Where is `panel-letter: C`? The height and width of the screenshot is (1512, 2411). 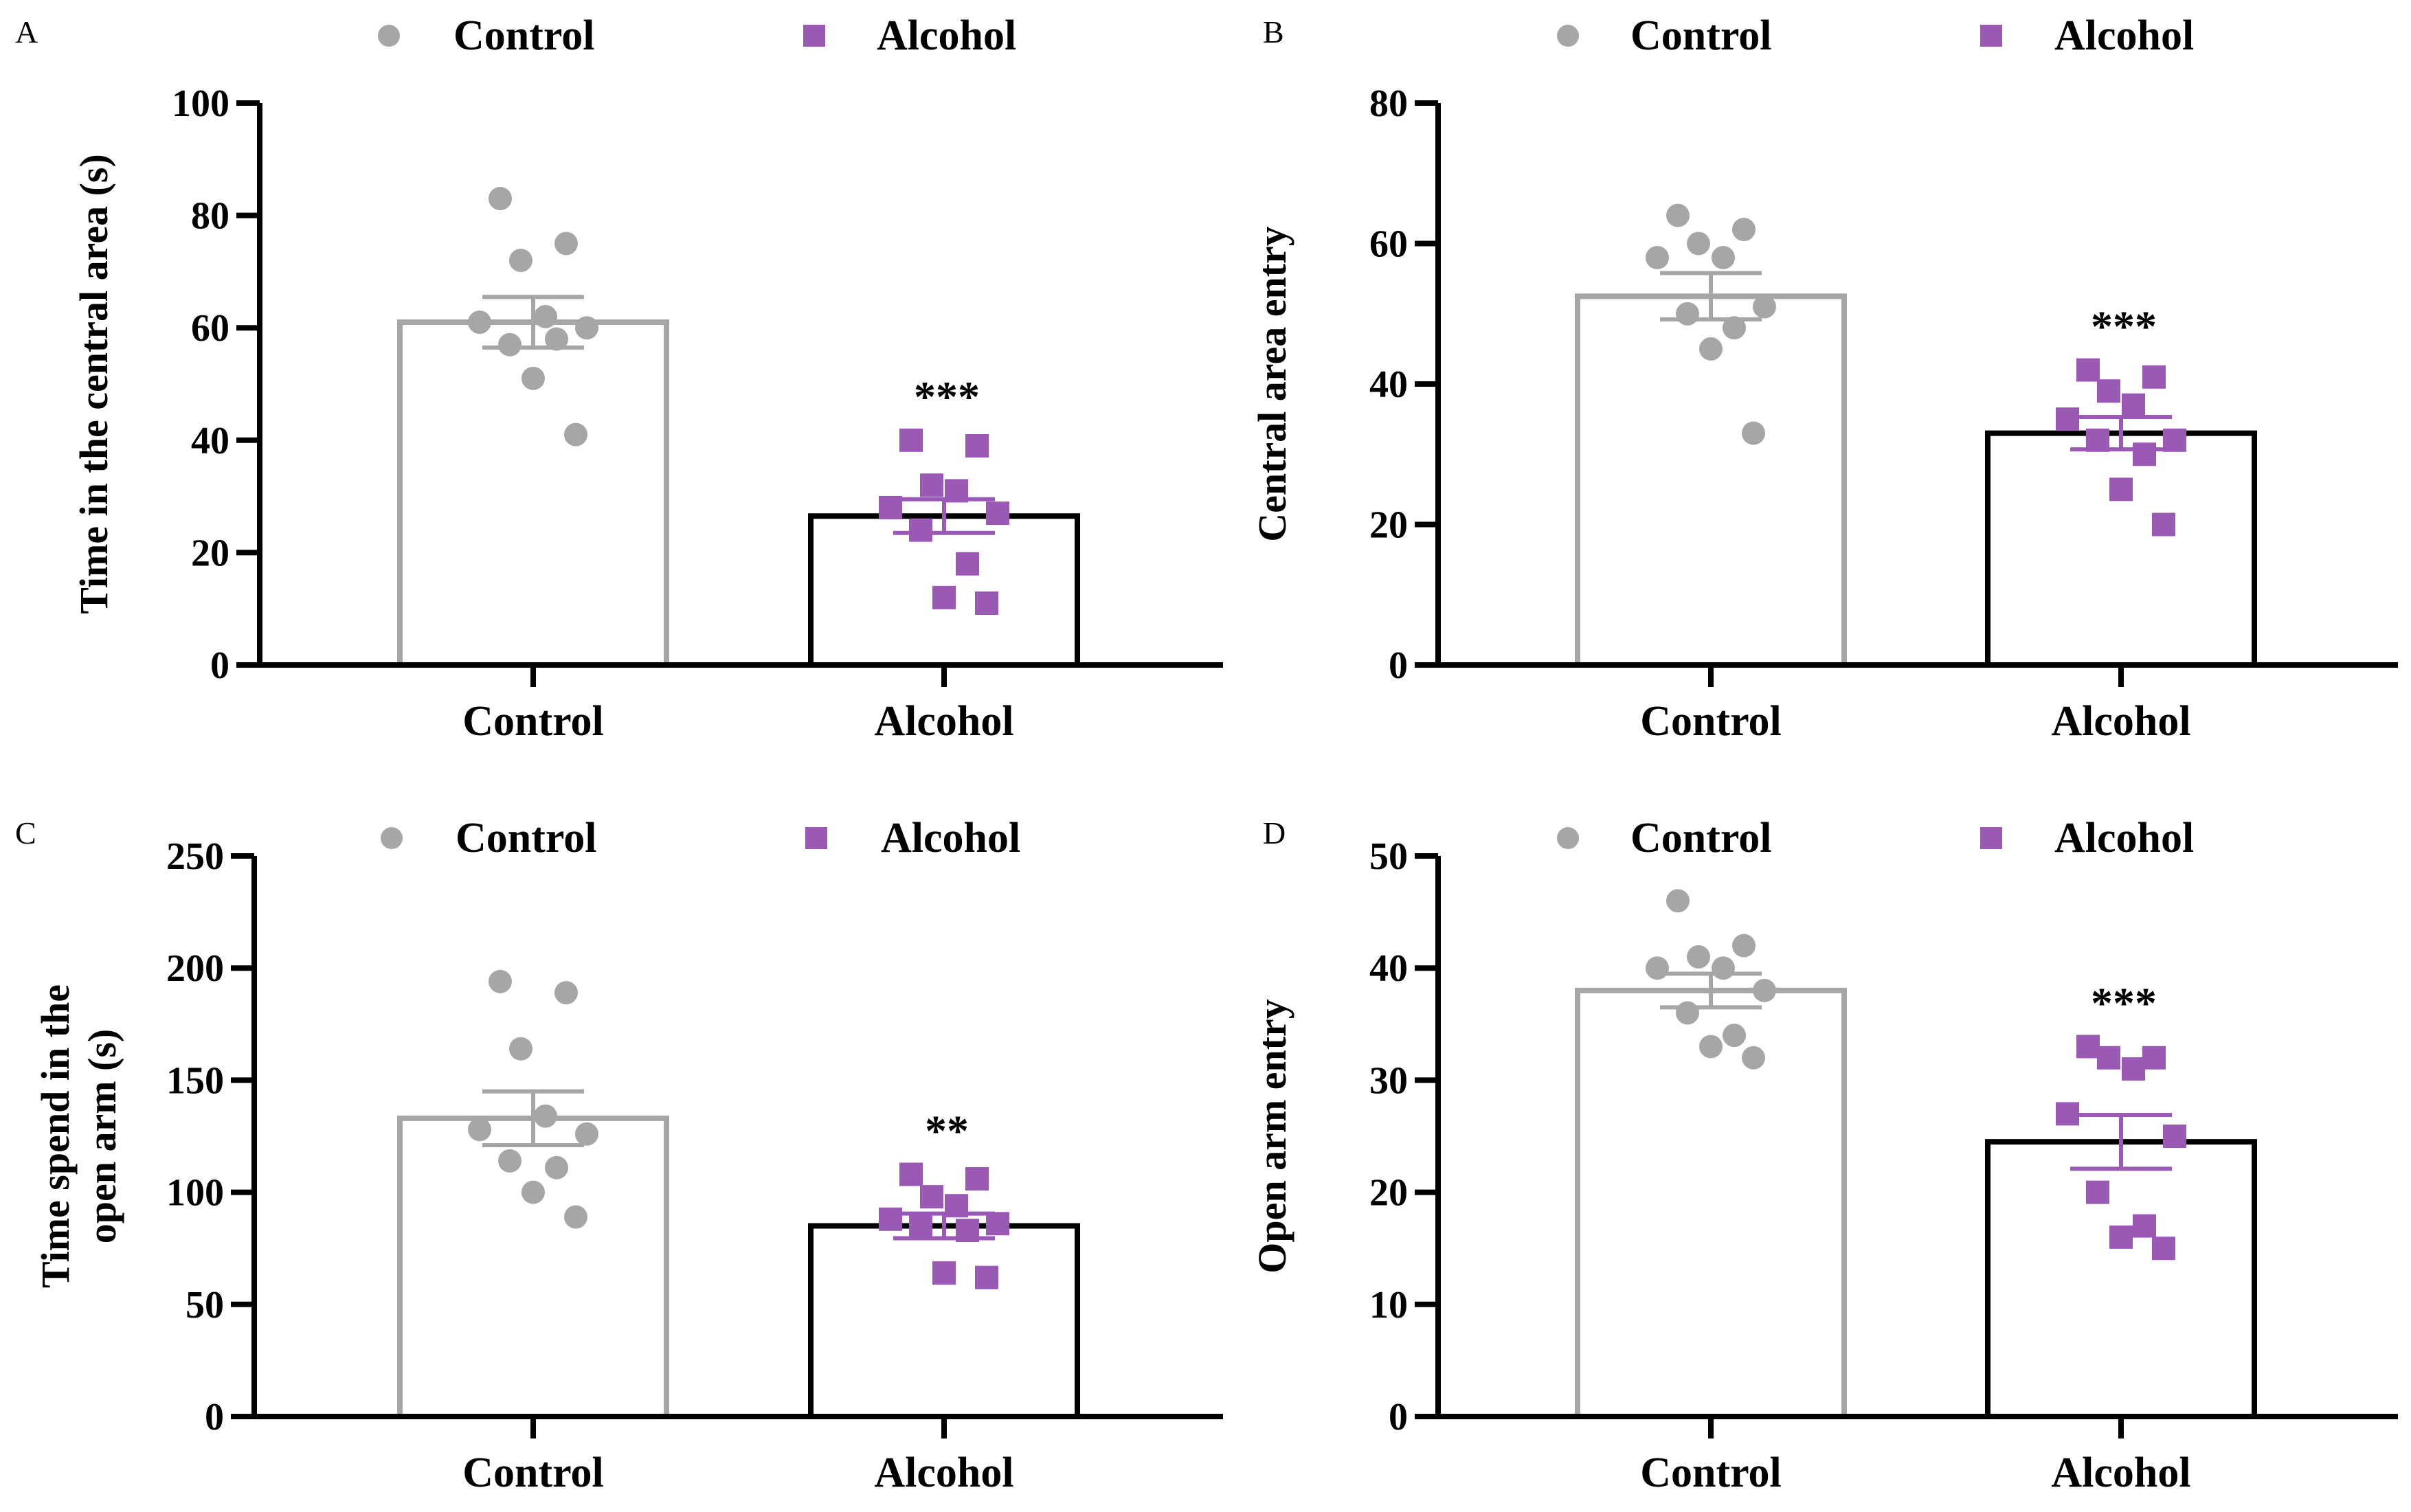 panel-letter: C is located at coordinates (25, 832).